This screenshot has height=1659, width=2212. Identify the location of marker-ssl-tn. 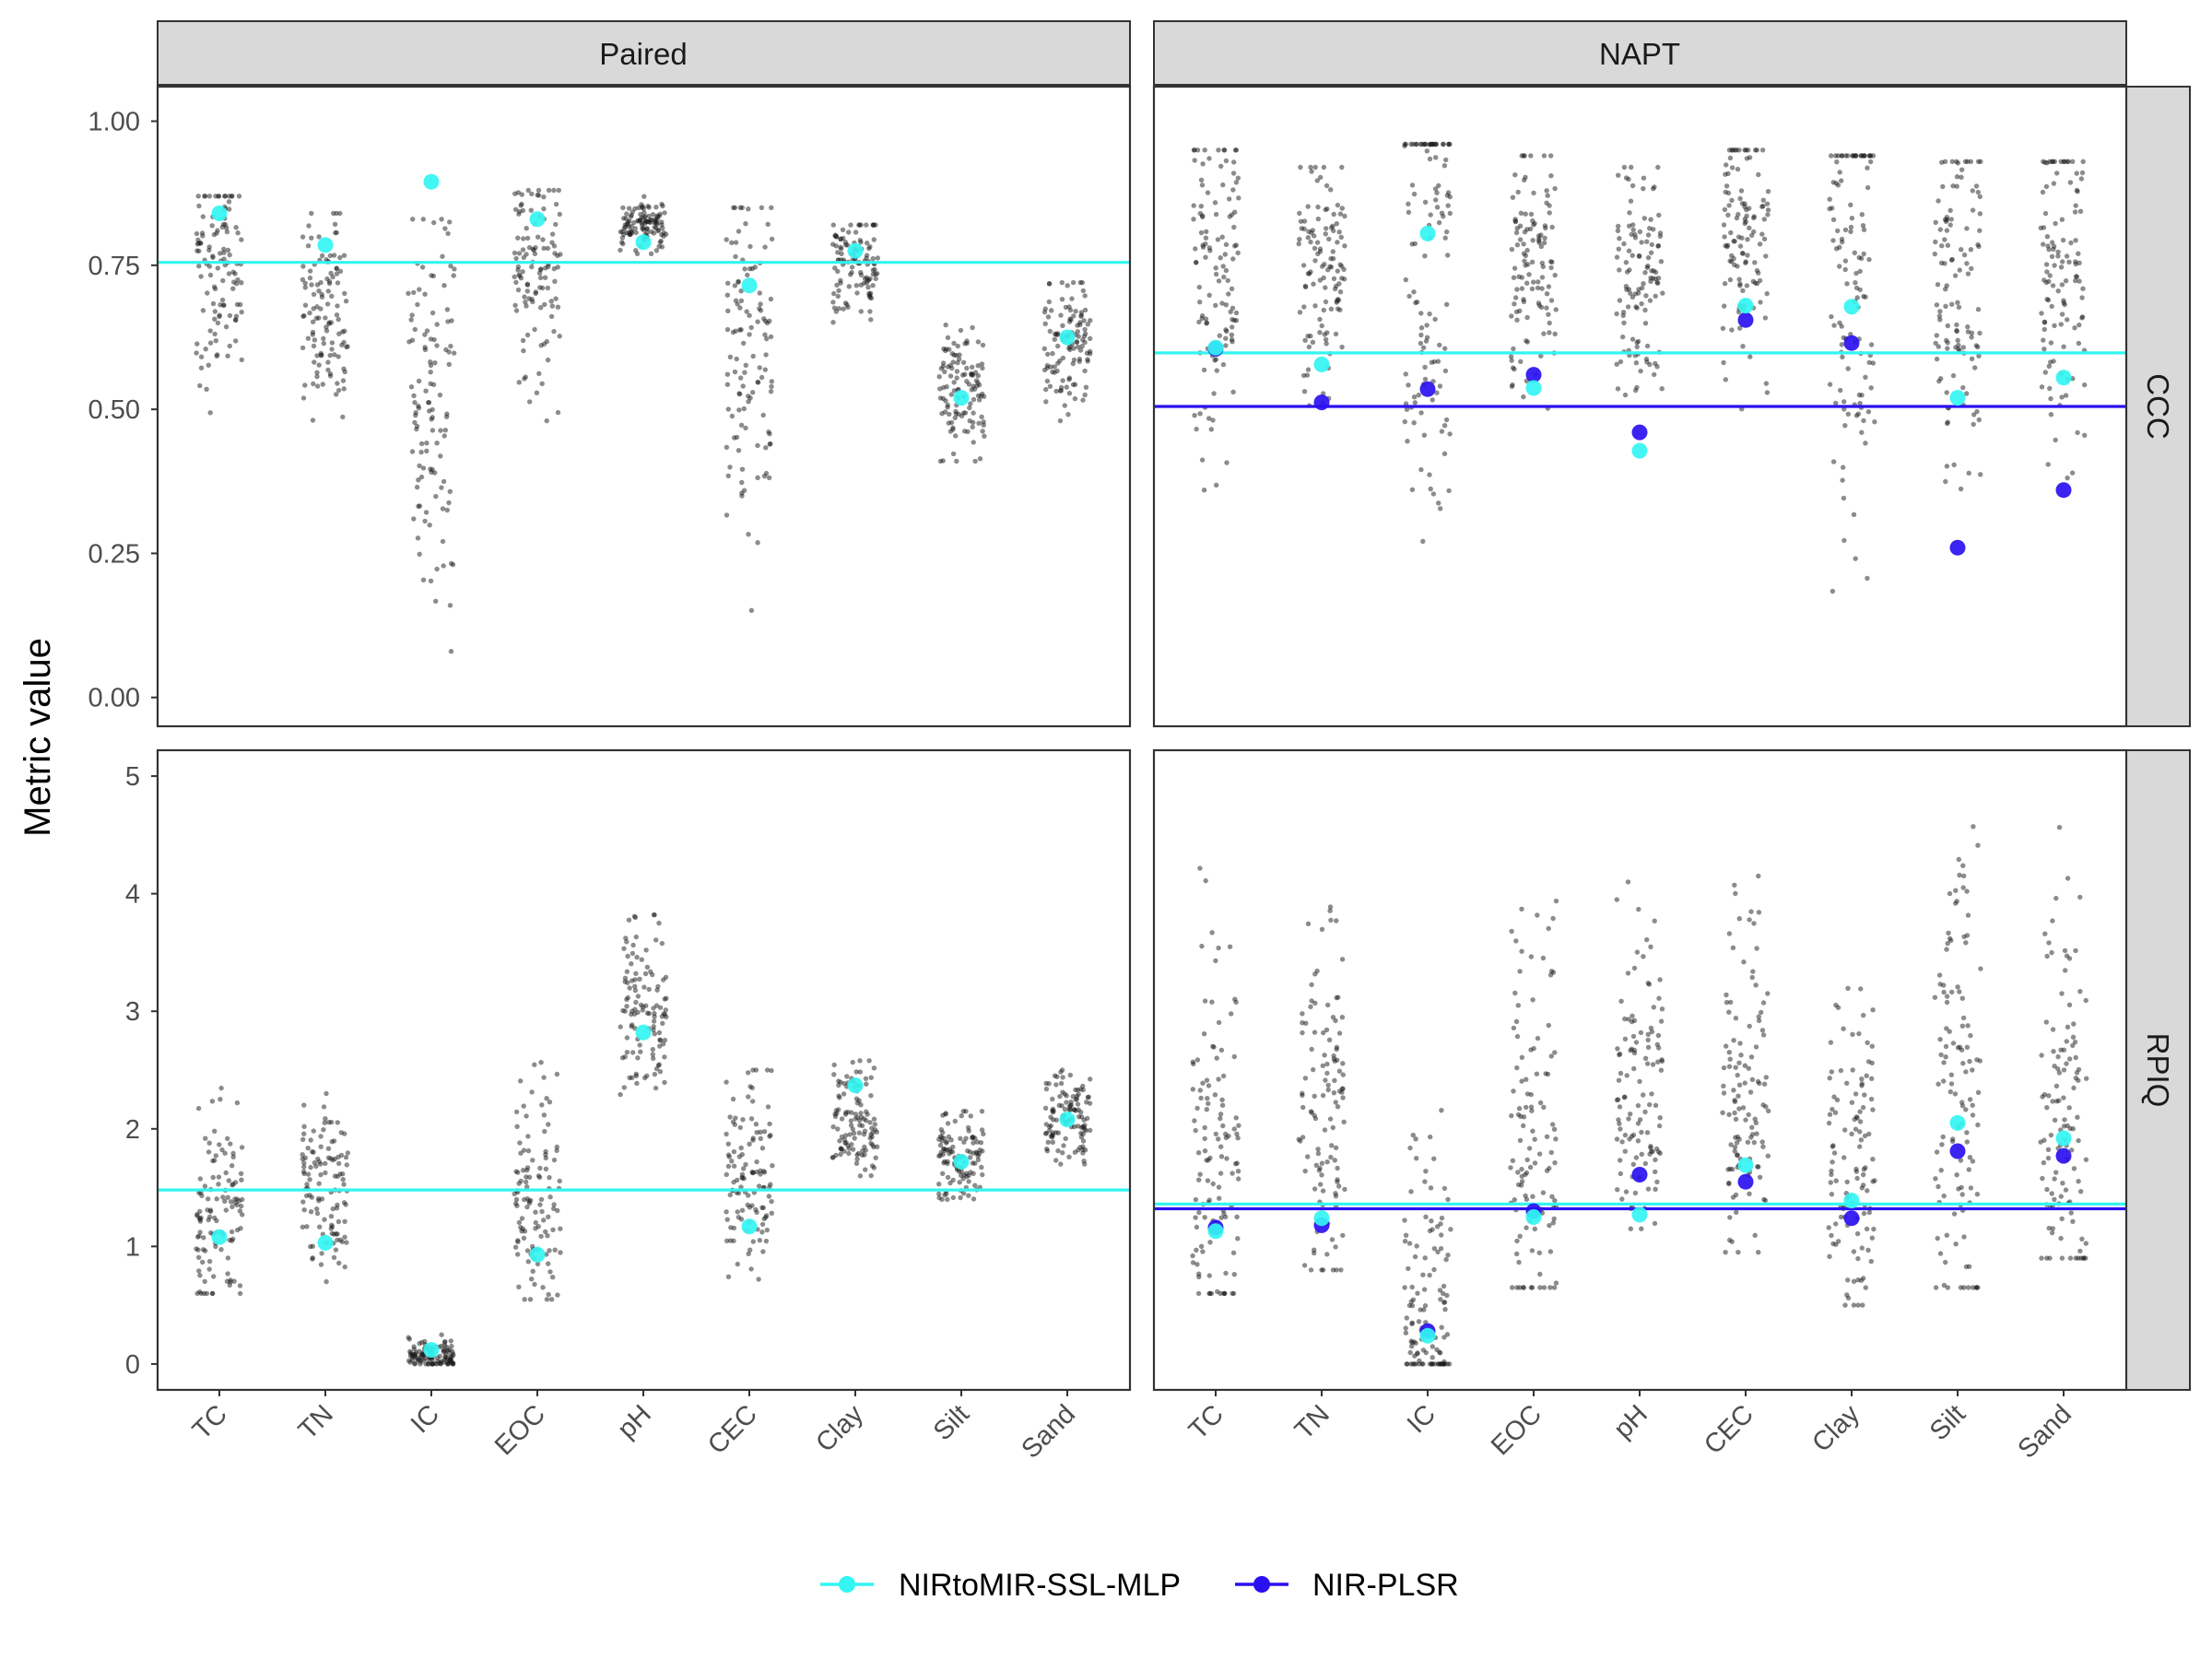
(1321, 1218).